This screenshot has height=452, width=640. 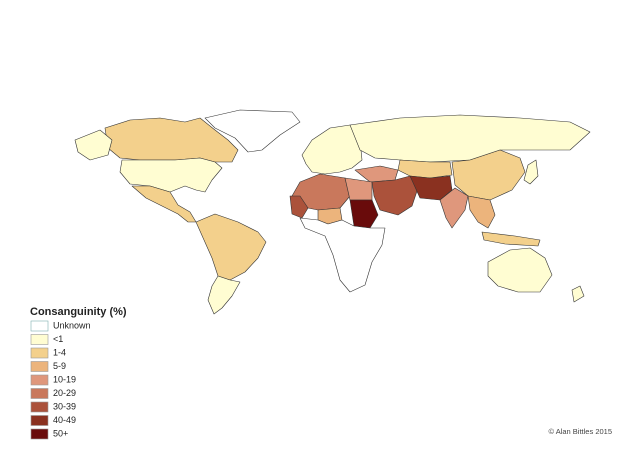 I want to click on legend-label: 40-49, so click(x=64, y=420).